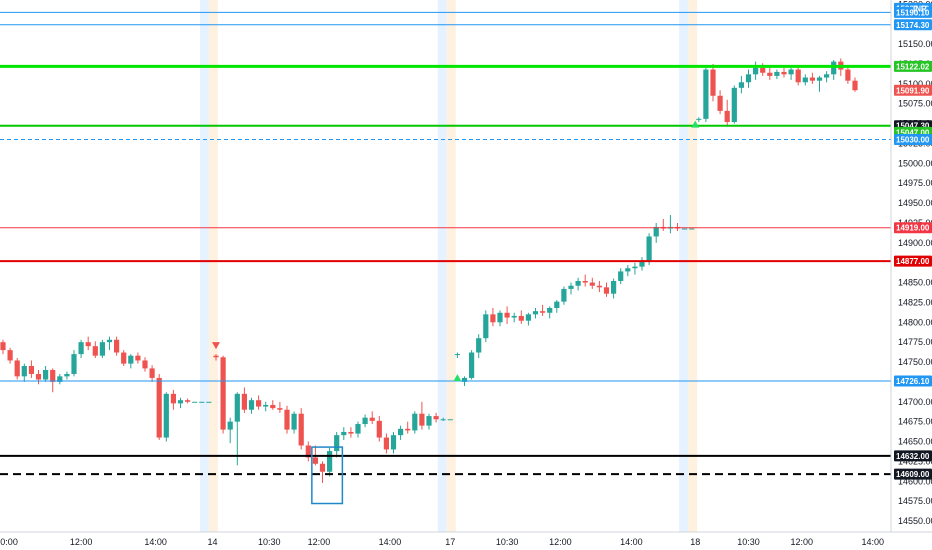  Describe the element at coordinates (915, 163) in the screenshot. I see `price-tick-label: 15000.00` at that location.